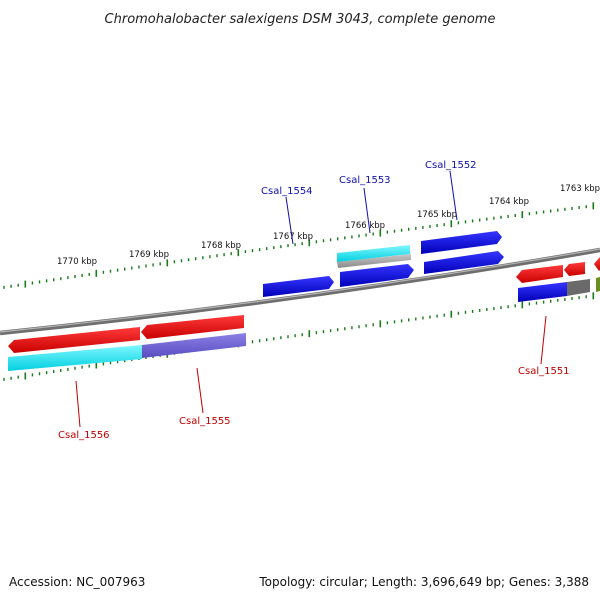 The width and height of the screenshot is (600, 600). I want to click on gene-label-csal-1554: Csal_1554, so click(287, 191).